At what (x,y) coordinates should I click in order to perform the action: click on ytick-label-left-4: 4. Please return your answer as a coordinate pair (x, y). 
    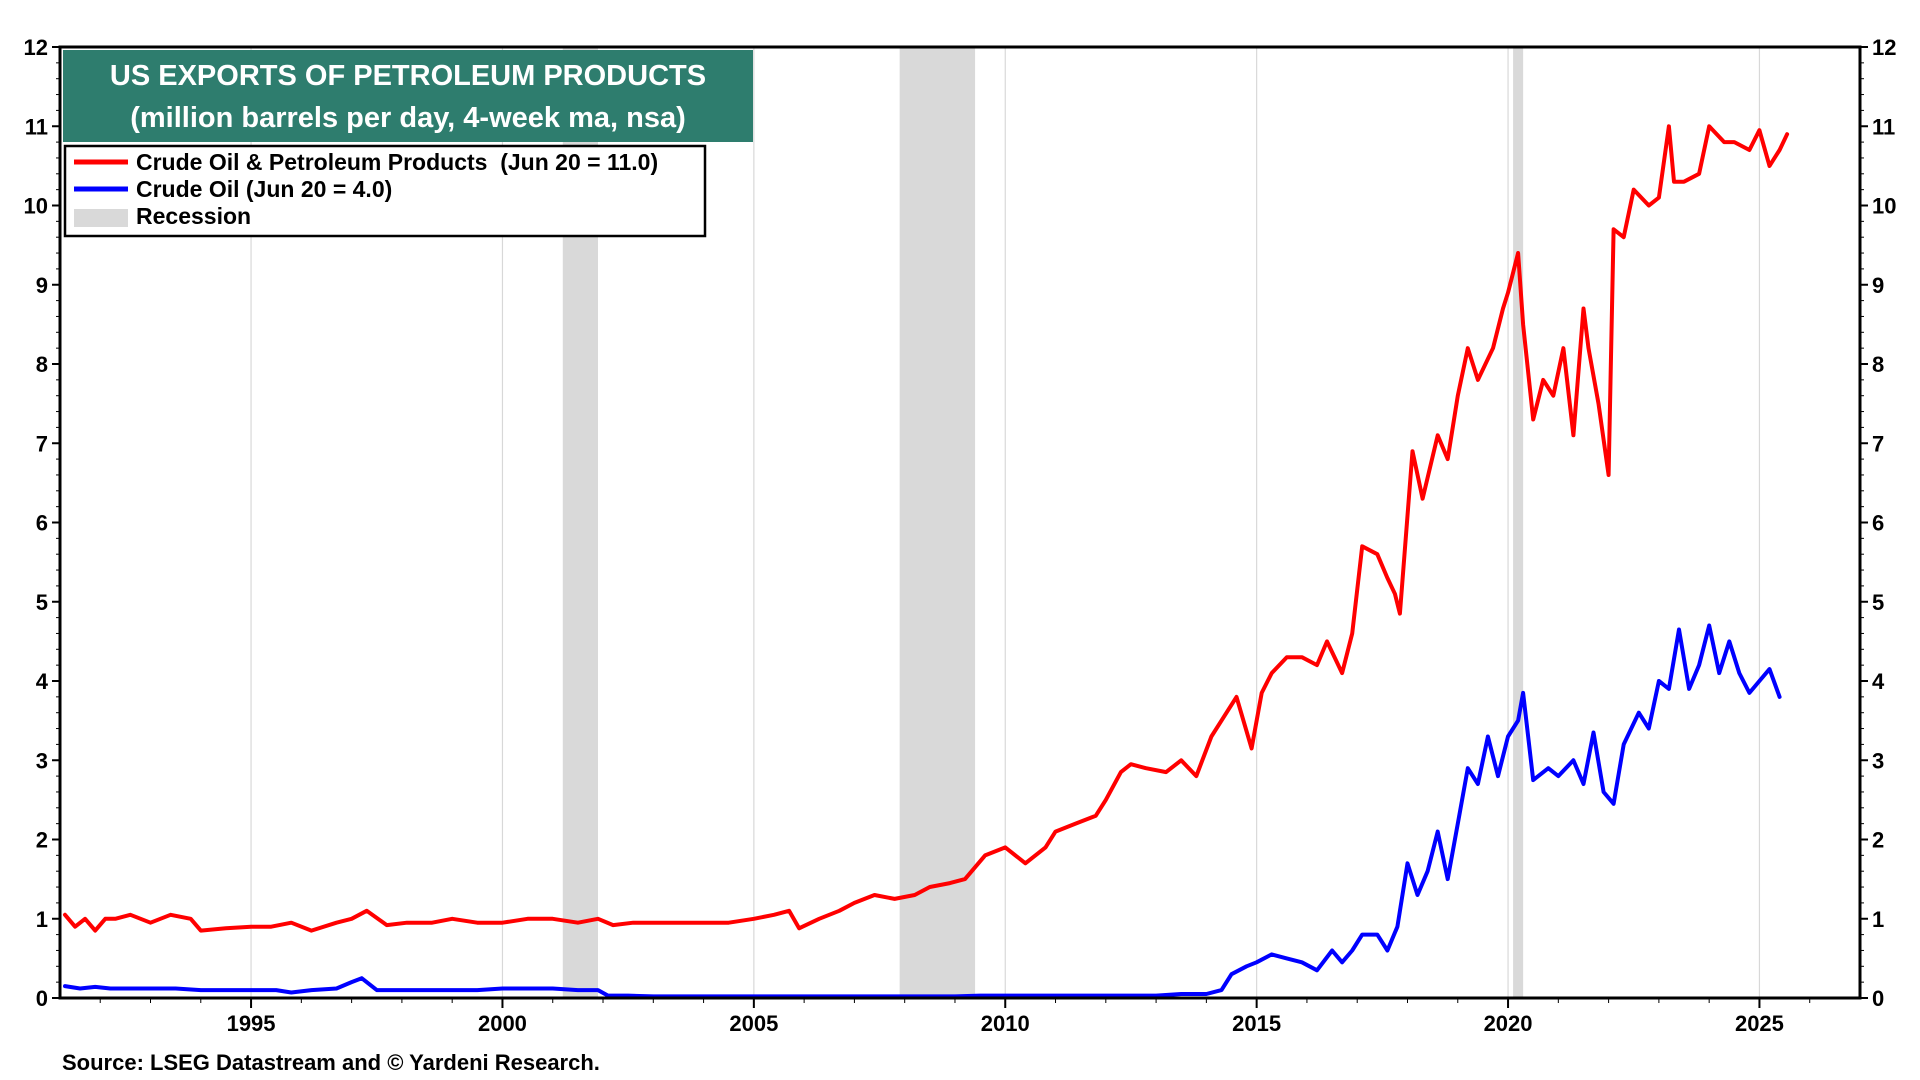
    Looking at the image, I should click on (42, 681).